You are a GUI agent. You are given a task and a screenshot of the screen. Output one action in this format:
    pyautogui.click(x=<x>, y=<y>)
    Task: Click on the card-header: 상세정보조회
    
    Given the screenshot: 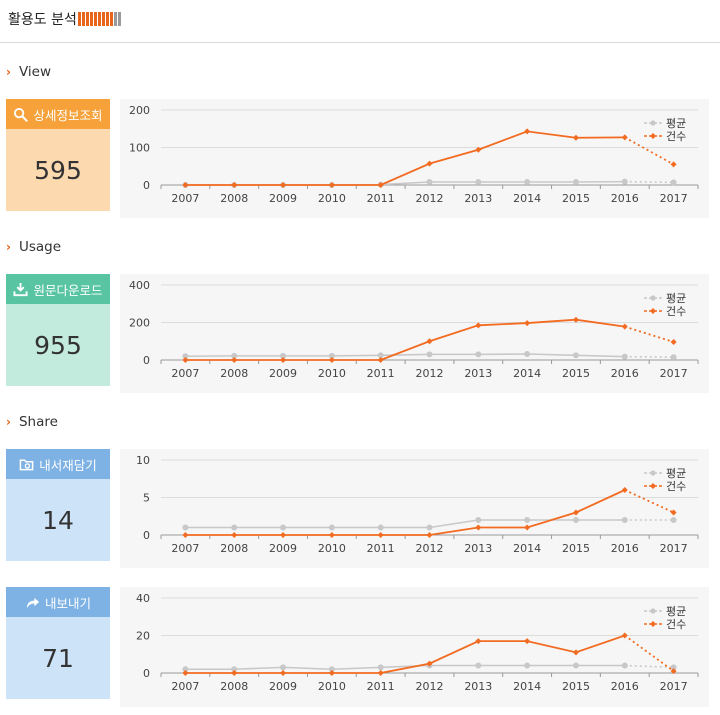 What is the action you would take?
    pyautogui.click(x=58, y=114)
    